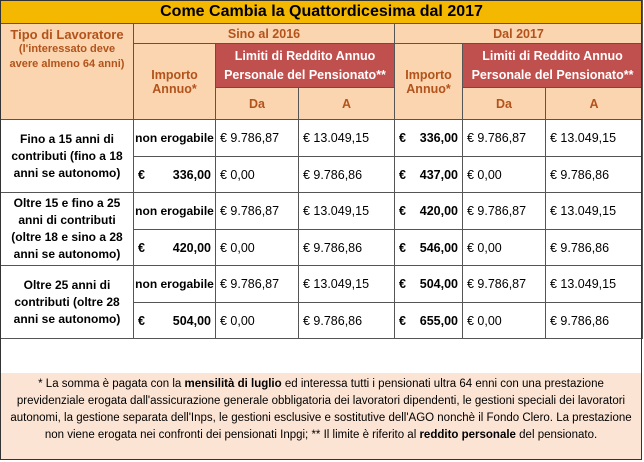 This screenshot has width=644, height=462. Describe the element at coordinates (174, 81) in the screenshot. I see `header-importo-2016: Importo Annuo*` at that location.